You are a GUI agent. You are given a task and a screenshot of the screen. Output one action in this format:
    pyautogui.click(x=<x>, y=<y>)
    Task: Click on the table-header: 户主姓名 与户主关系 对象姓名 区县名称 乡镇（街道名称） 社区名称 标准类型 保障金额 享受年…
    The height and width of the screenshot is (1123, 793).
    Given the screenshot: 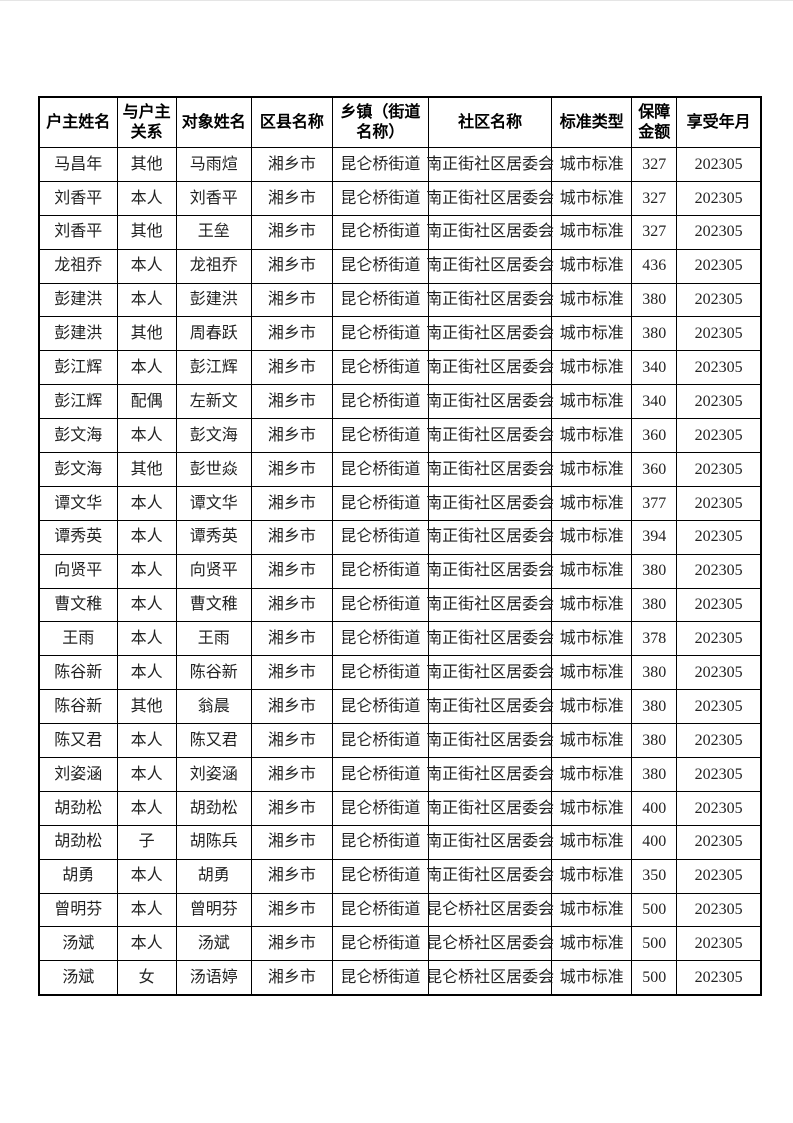 What is the action you would take?
    pyautogui.click(x=400, y=122)
    